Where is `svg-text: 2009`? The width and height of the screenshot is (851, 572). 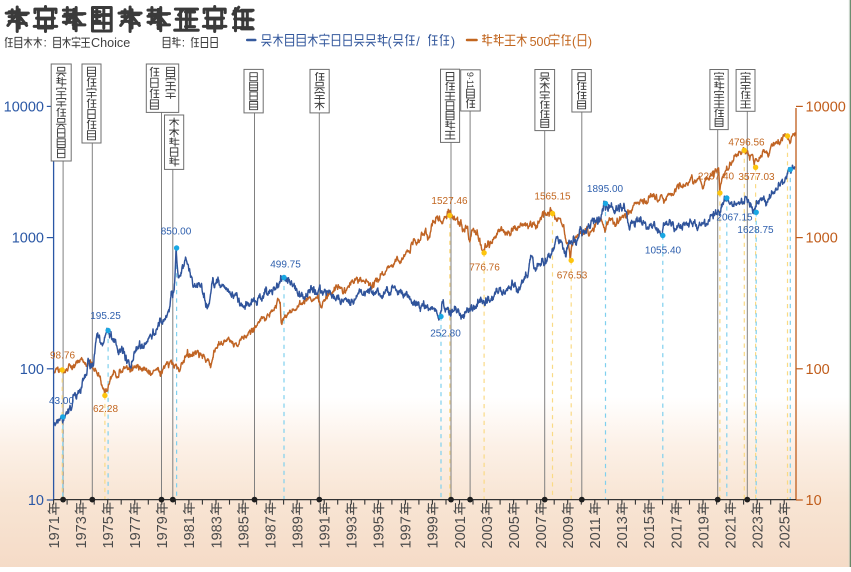
svg-text: 2009 is located at coordinates (569, 532).